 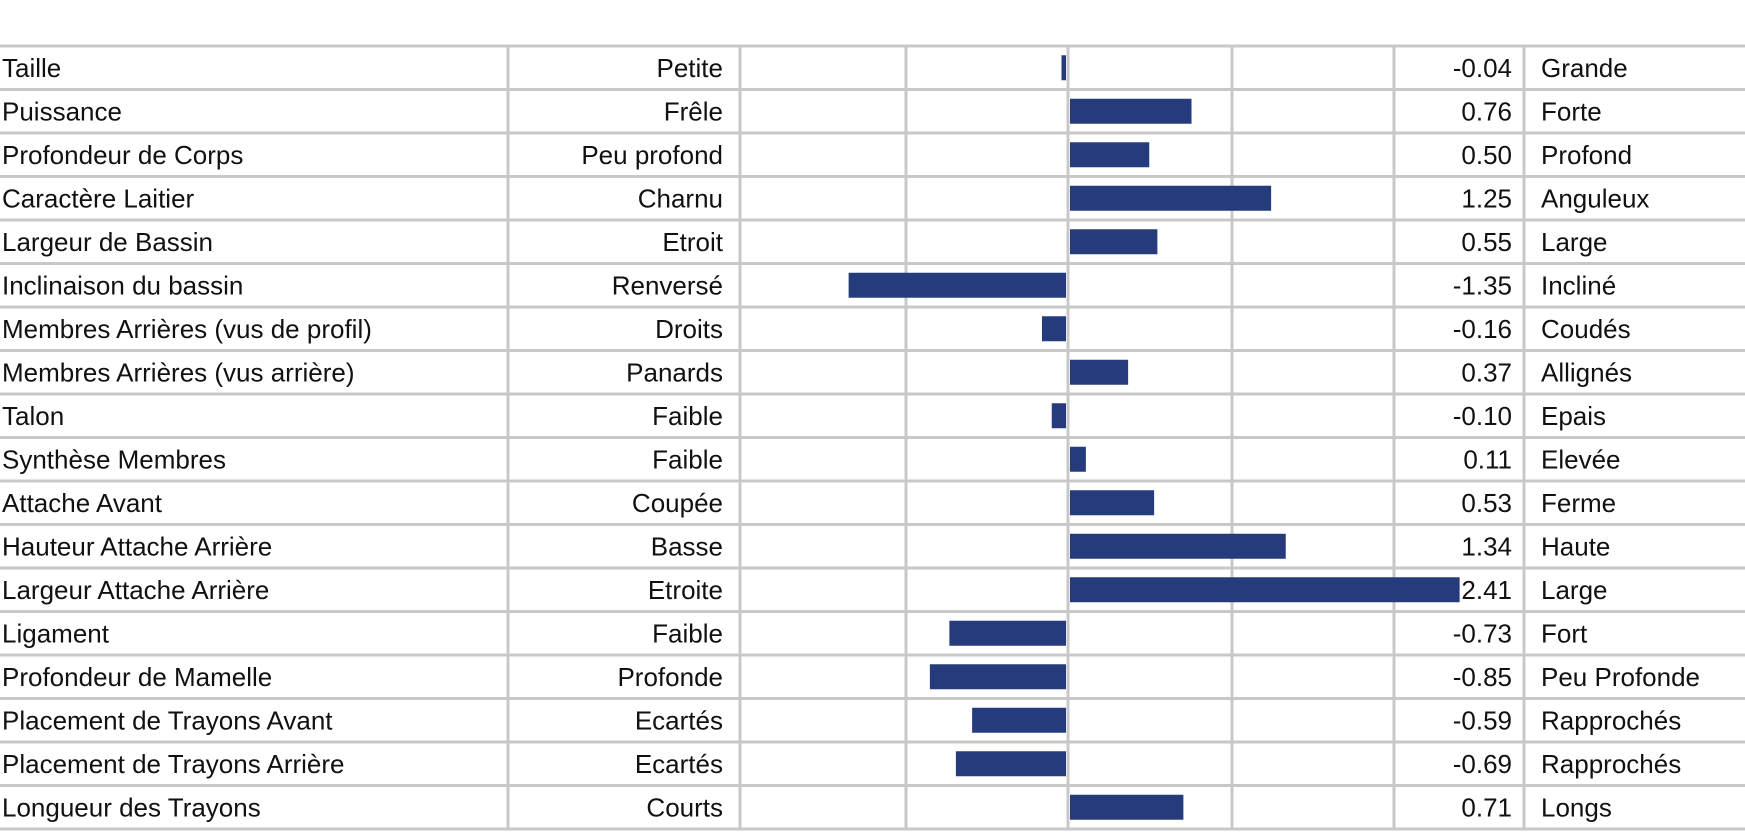 I want to click on trait-label: Membres Arrières (vus arrière), so click(x=178, y=372).